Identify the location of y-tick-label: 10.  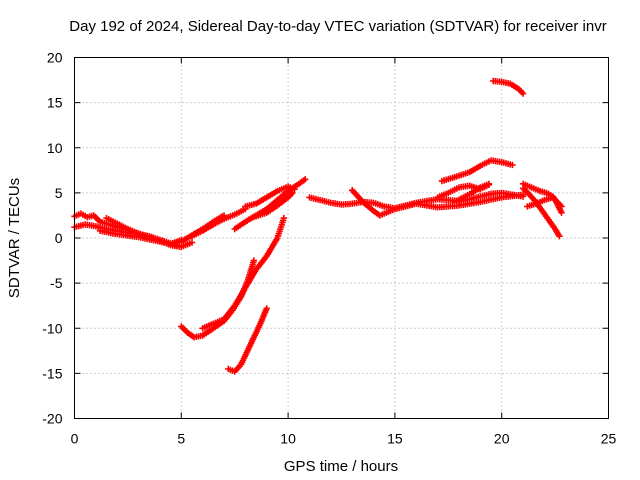
(55, 148).